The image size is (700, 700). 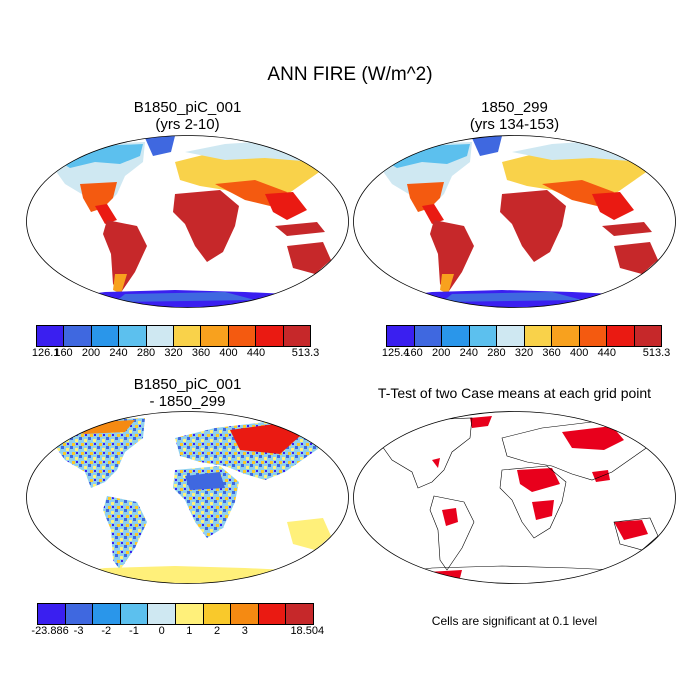 I want to click on colorbar-tick-label: -23.886, so click(x=50, y=631).